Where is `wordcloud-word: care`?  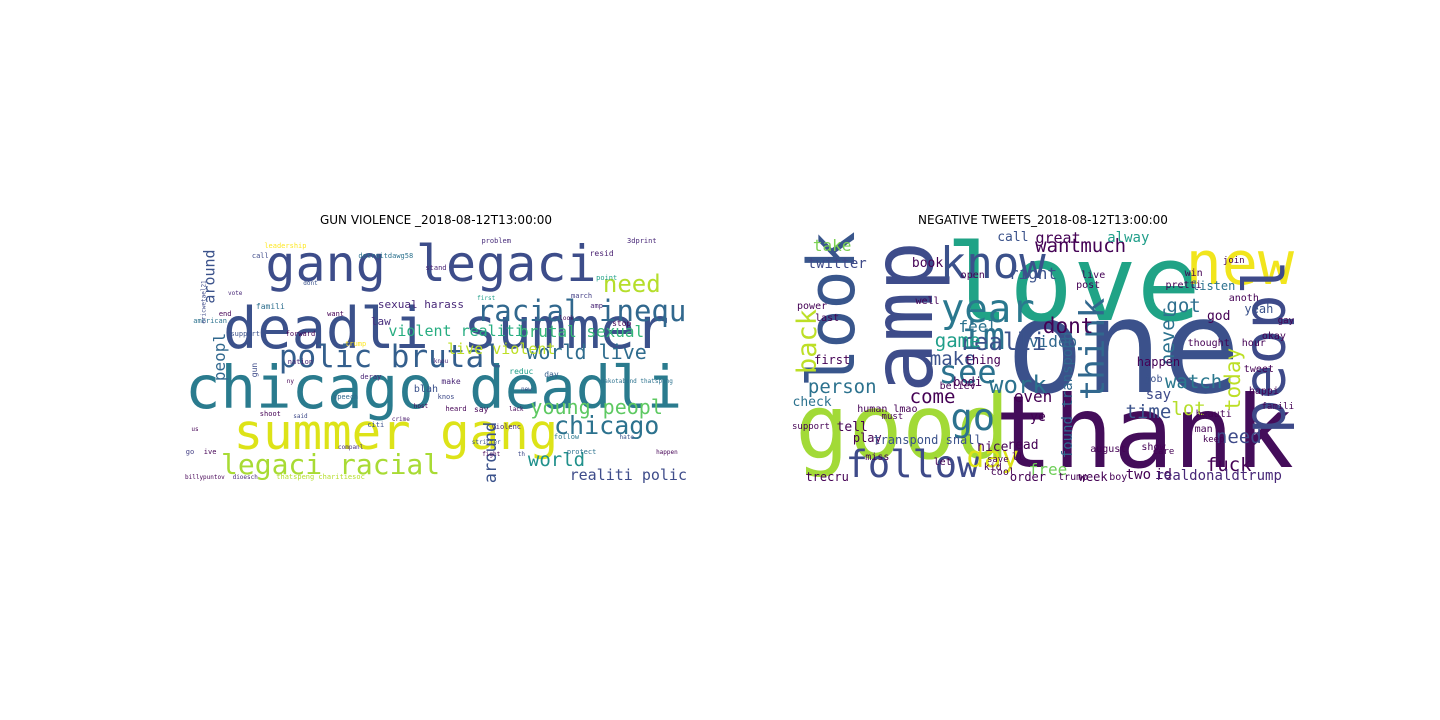 wordcloud-word: care is located at coordinates (1163, 452).